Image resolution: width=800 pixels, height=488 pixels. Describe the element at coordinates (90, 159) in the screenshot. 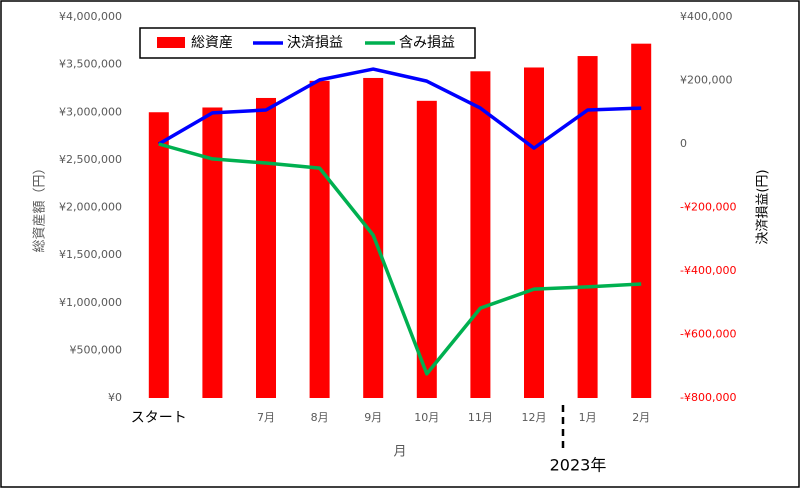

I see `y-tick-label: ¥2,500,000` at that location.